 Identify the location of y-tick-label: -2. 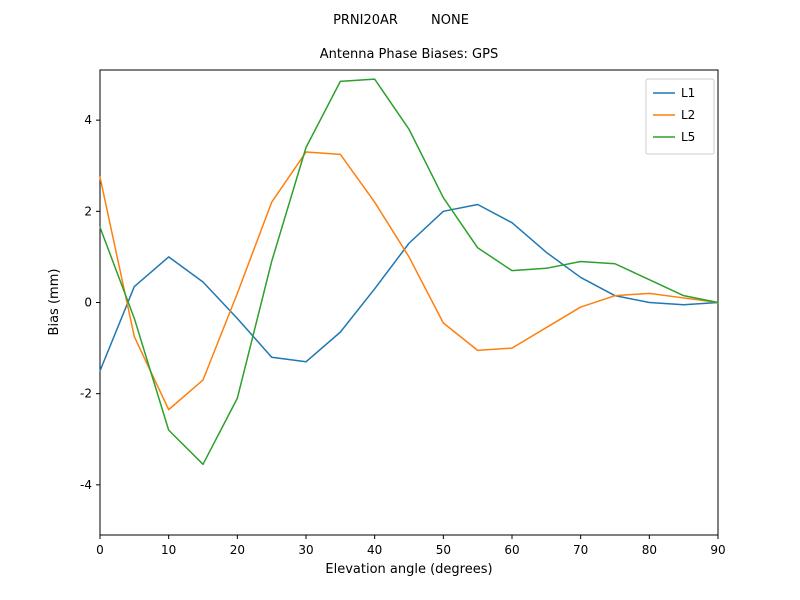
(86, 394).